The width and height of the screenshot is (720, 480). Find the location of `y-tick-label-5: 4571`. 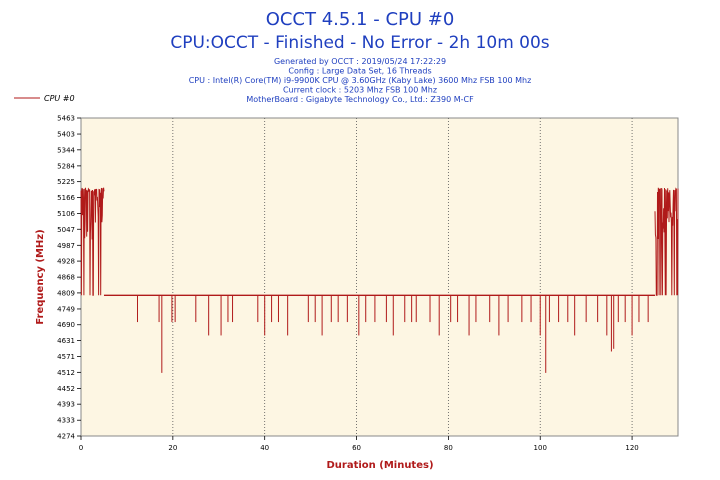

y-tick-label-5: 4571 is located at coordinates (66, 357).